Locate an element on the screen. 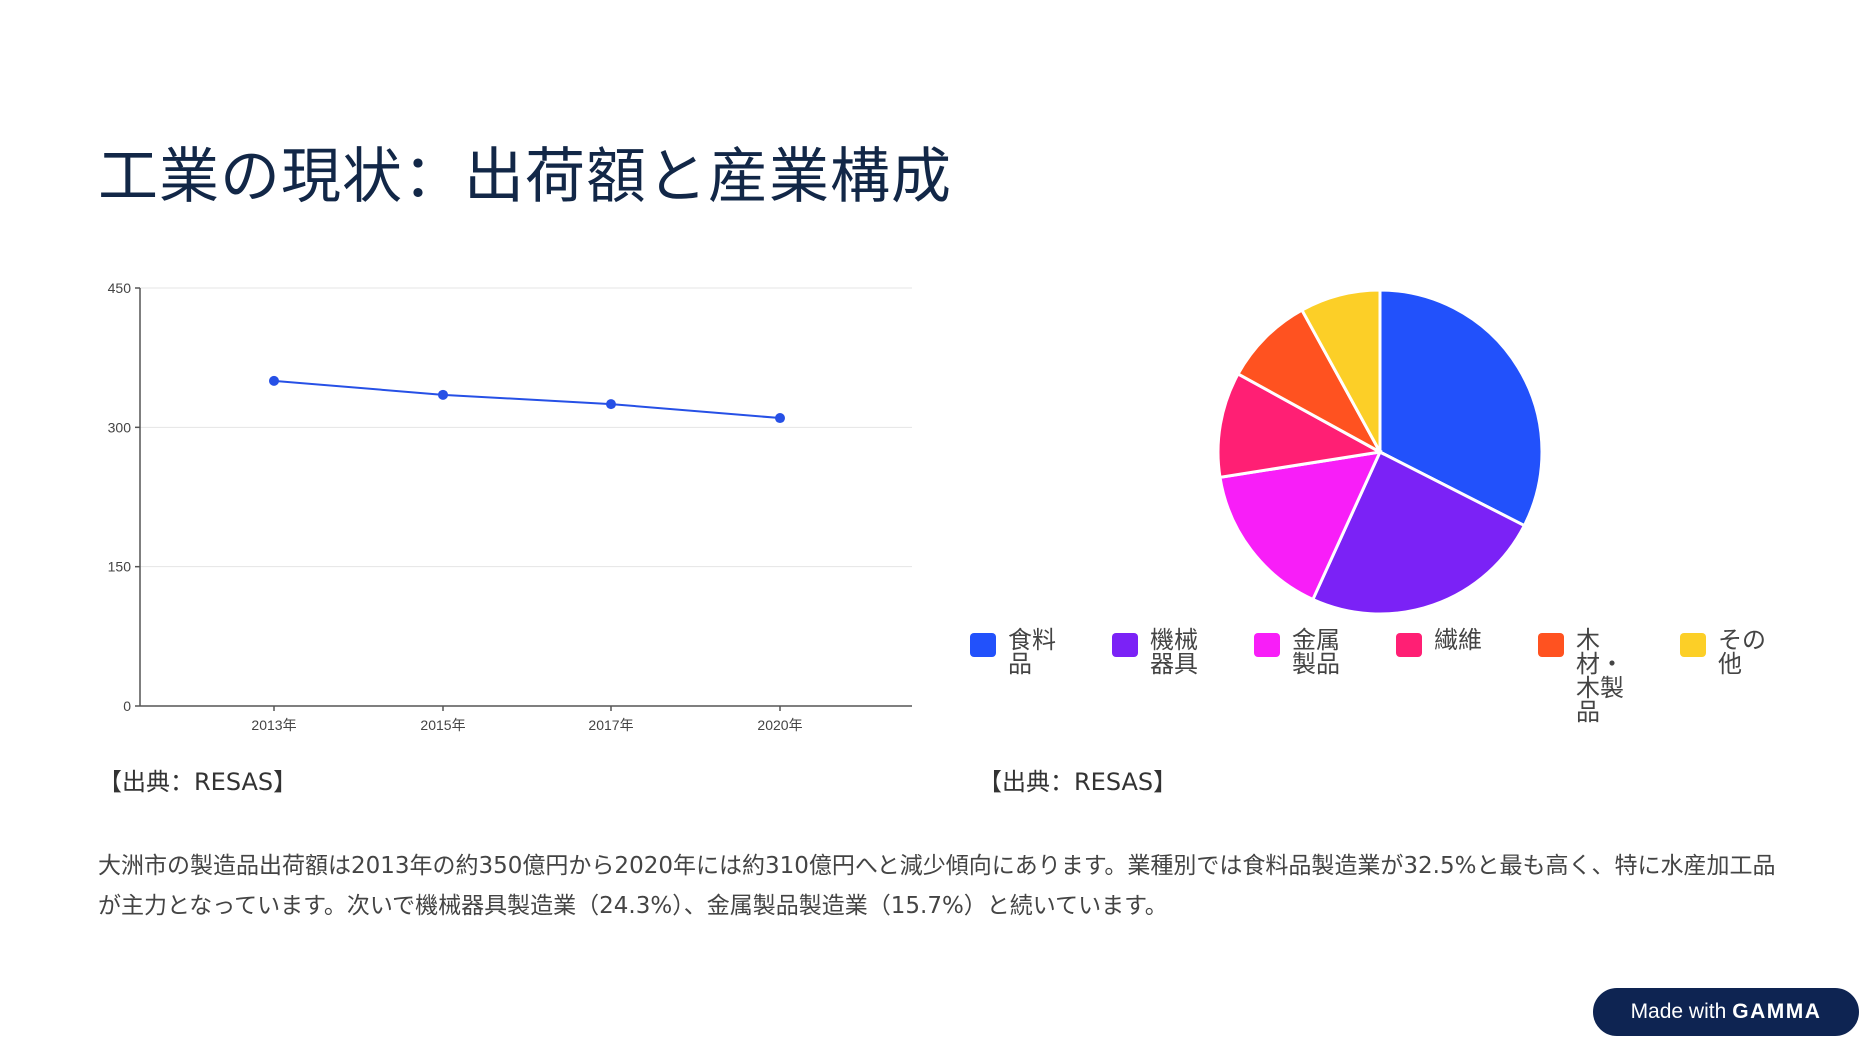  legend-label: 食料品 is located at coordinates (1032, 652).